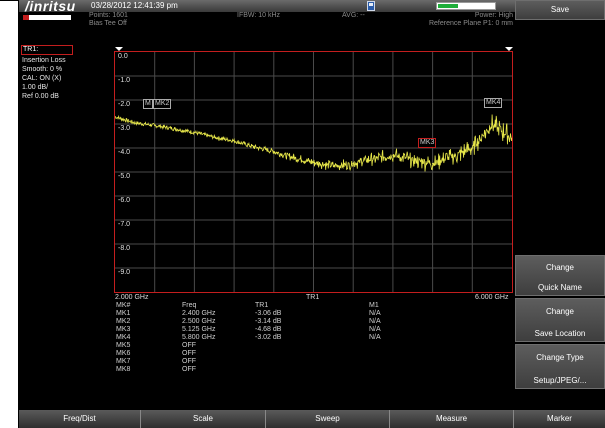 The height and width of the screenshot is (428, 605). I want to click on outer-frame-top, so click(9, 0).